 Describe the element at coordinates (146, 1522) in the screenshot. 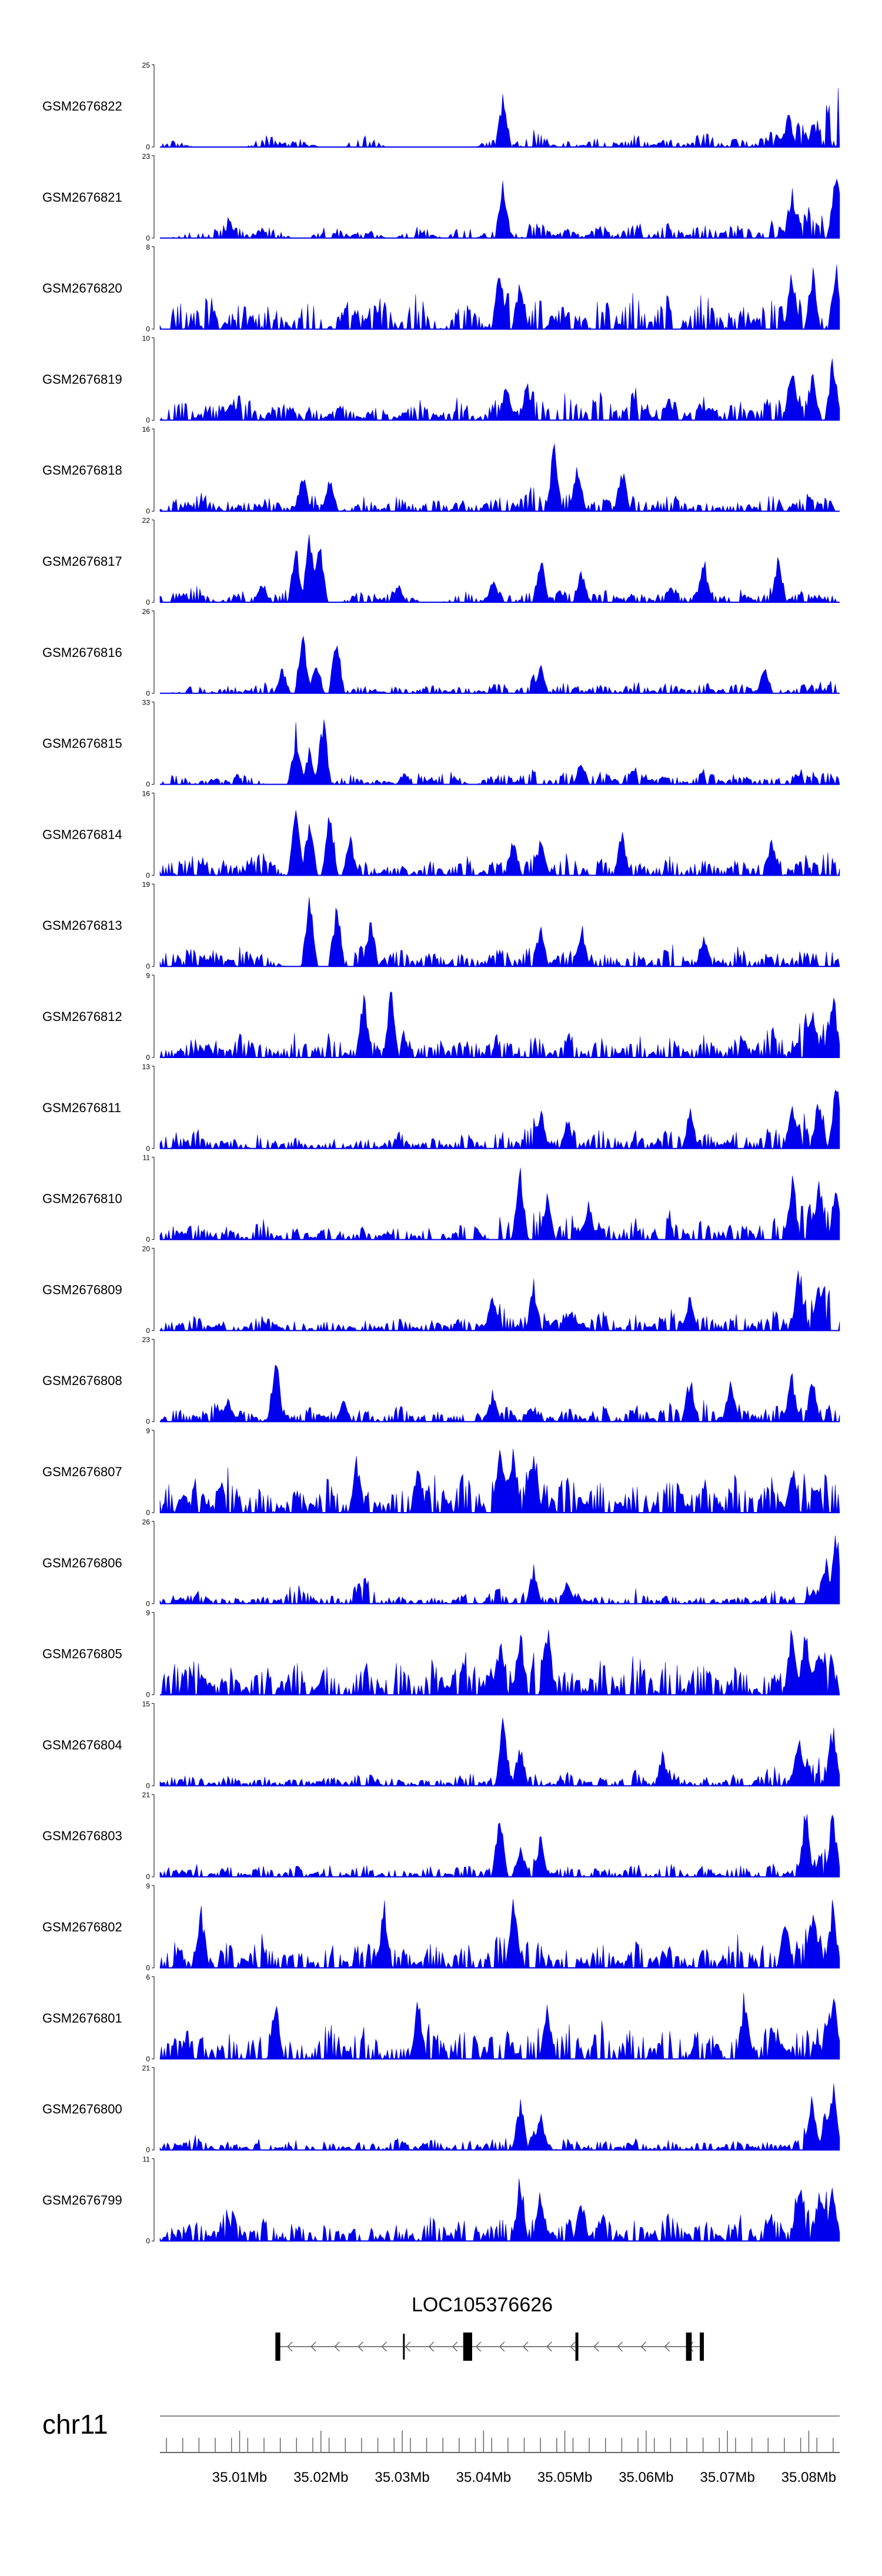

I see `y-max-label: 26` at that location.